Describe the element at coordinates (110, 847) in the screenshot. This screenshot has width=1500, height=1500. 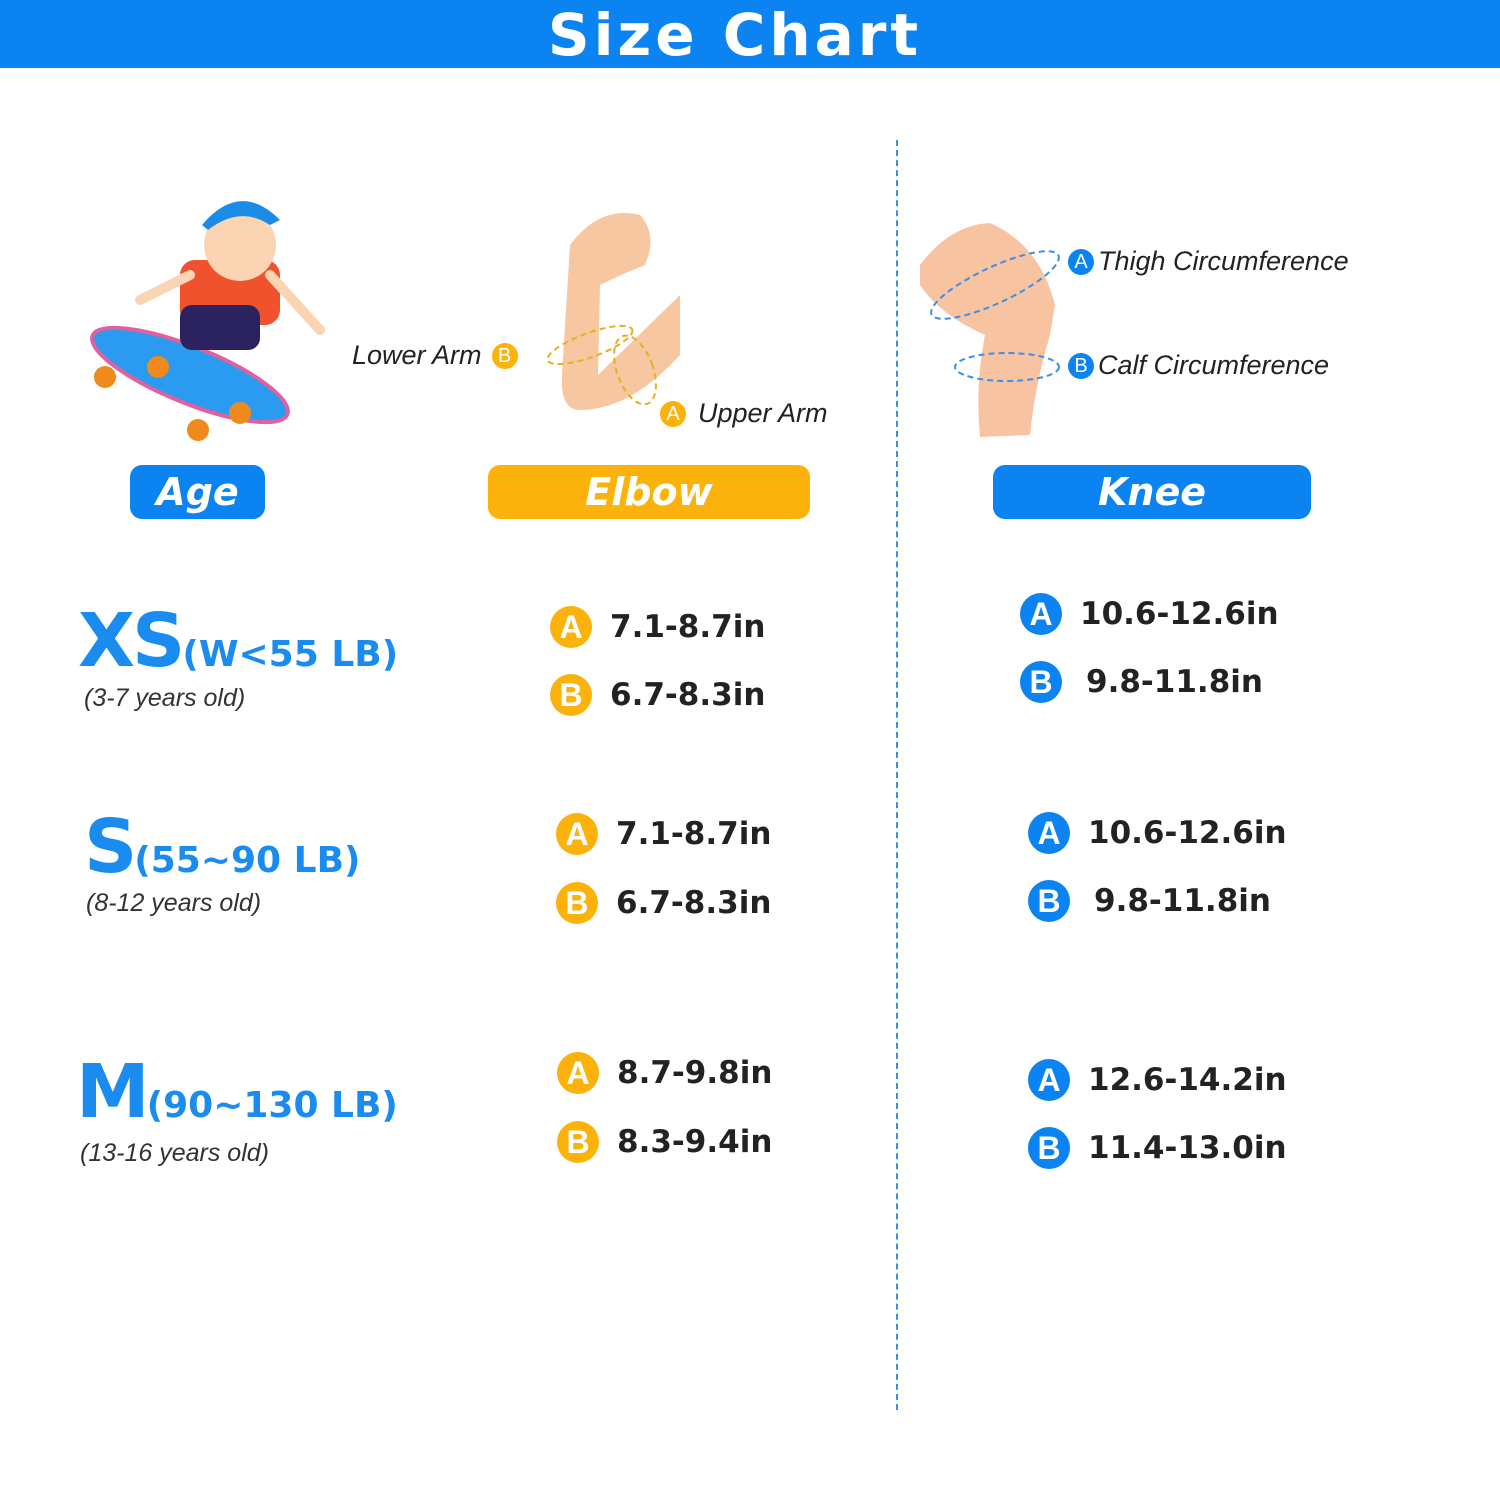
I see `size-label: S` at that location.